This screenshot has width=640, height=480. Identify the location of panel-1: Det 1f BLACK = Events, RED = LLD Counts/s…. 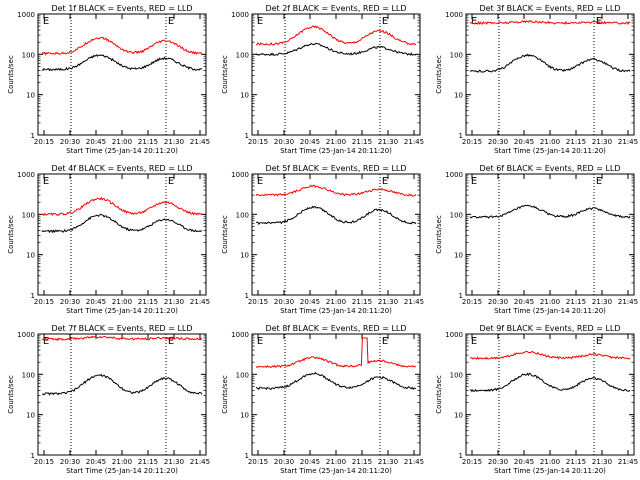
(108, 79).